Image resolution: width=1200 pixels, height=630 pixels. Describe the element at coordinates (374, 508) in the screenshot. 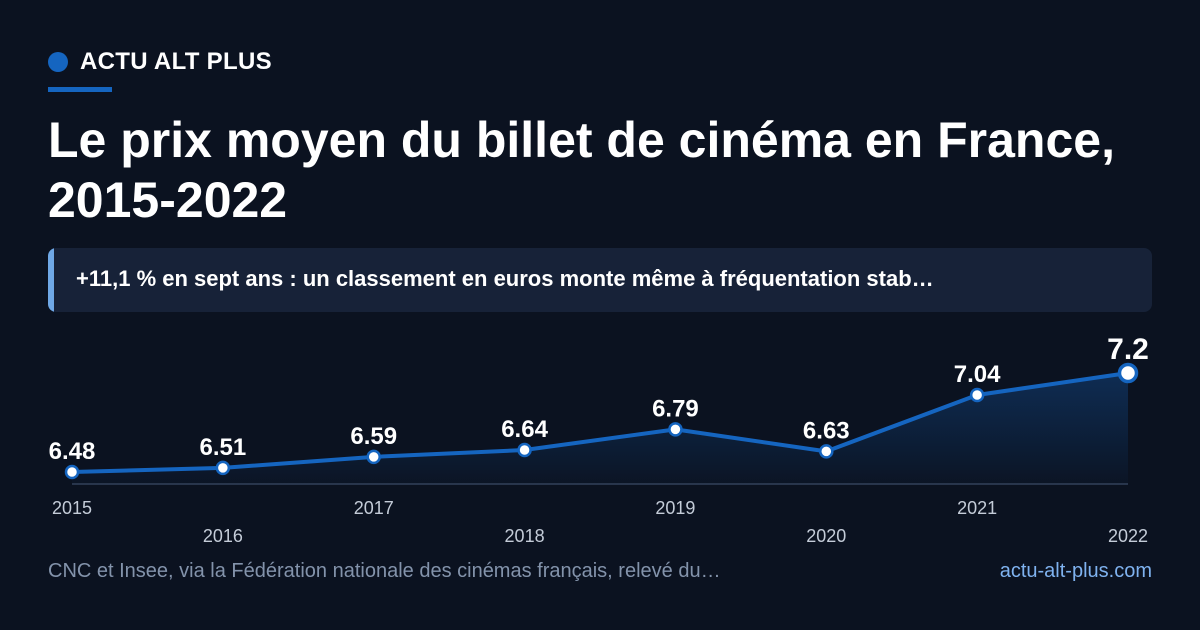

I see `x-tick-label: 2017` at that location.